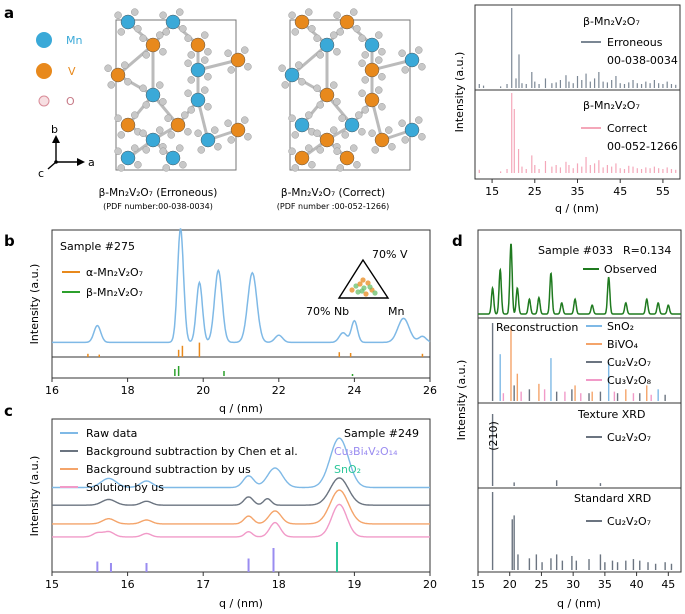 Image resolution: width=685 pixels, height=614 pixels. I want to click on c-tick-label: 18, so click(279, 584).